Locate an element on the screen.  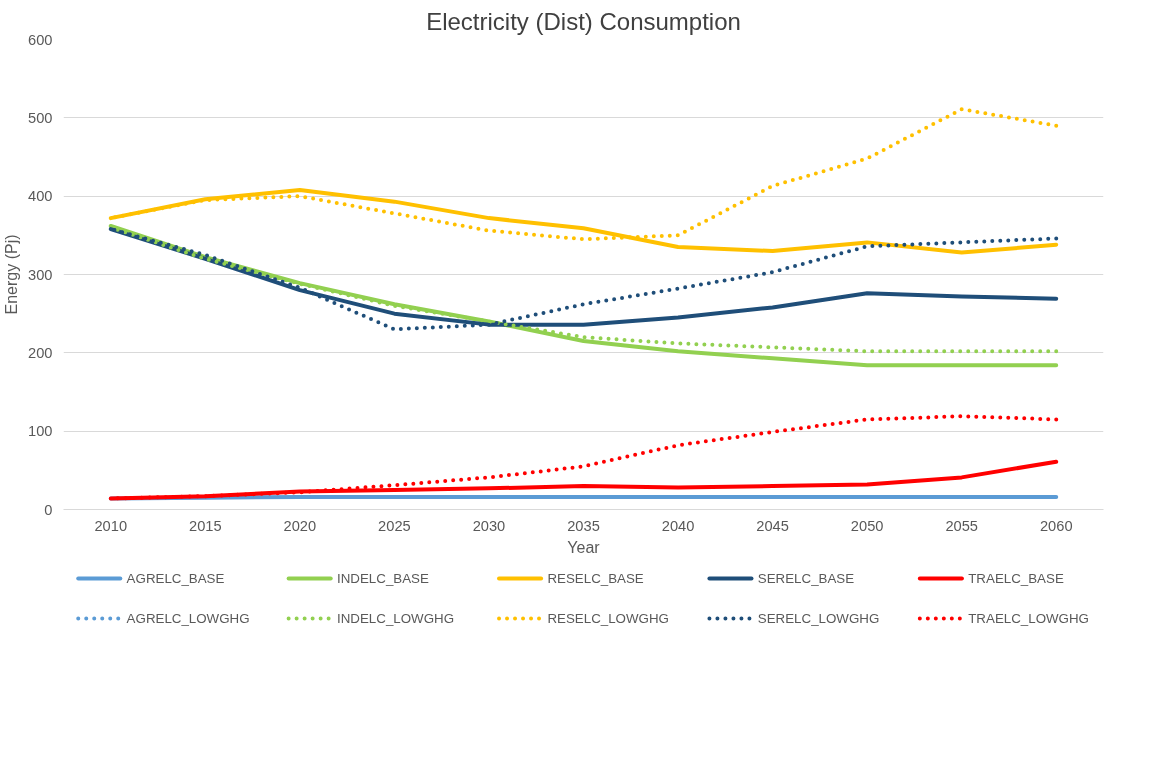
y-tick-label: 300 is located at coordinates (40, 274).